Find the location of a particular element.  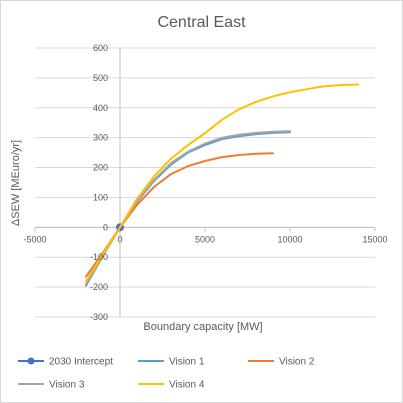

legend-label-vision-1: Vision 1 is located at coordinates (187, 362).